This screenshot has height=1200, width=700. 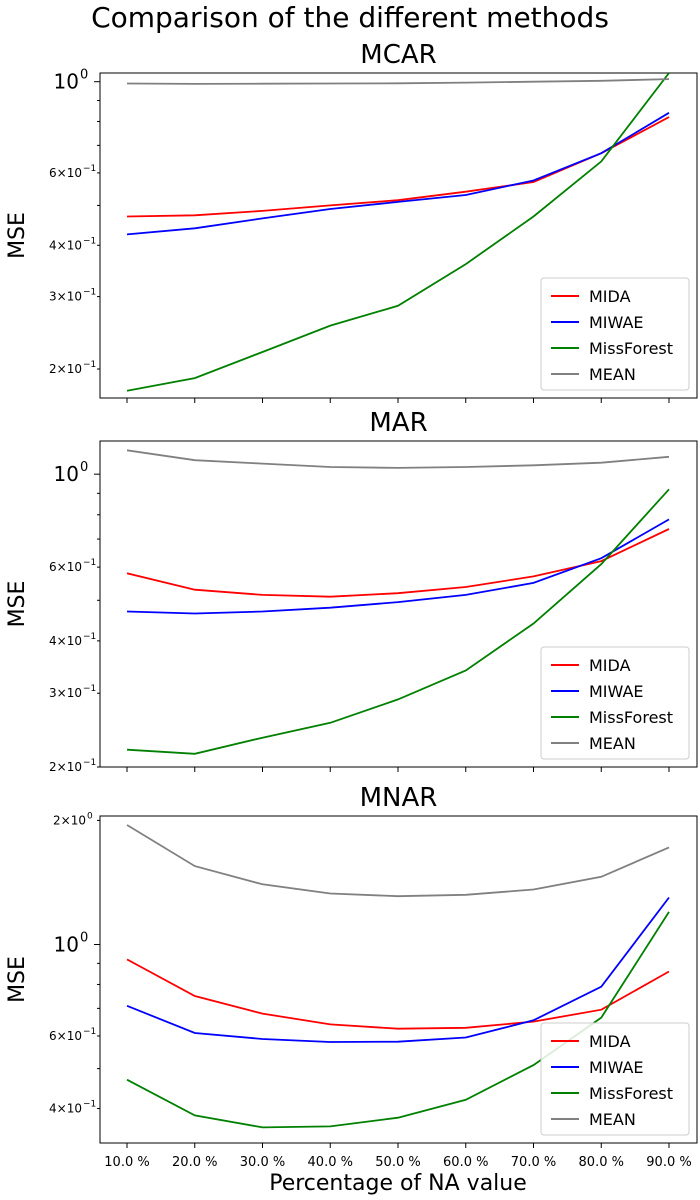 I want to click on x-tick-label: 40.0 %, so click(x=330, y=1162).